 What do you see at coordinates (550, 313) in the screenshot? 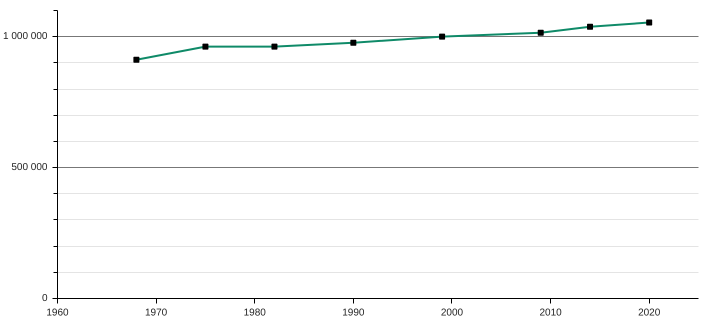
I see `x-tick-label: 2010` at bounding box center [550, 313].